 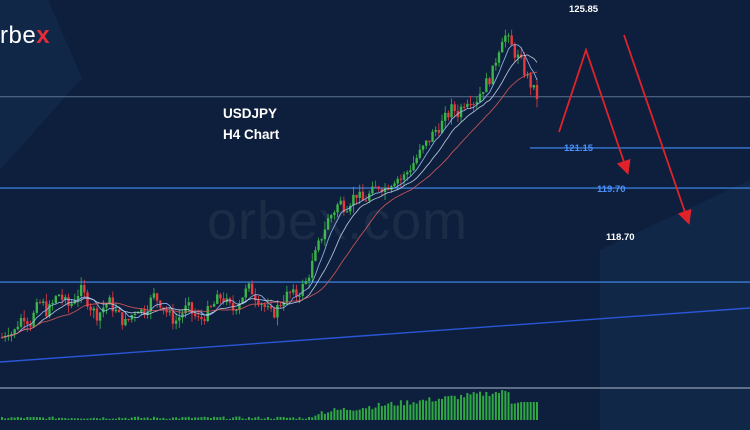 What do you see at coordinates (375, 335) in the screenshot?
I see `support-trend-line` at bounding box center [375, 335].